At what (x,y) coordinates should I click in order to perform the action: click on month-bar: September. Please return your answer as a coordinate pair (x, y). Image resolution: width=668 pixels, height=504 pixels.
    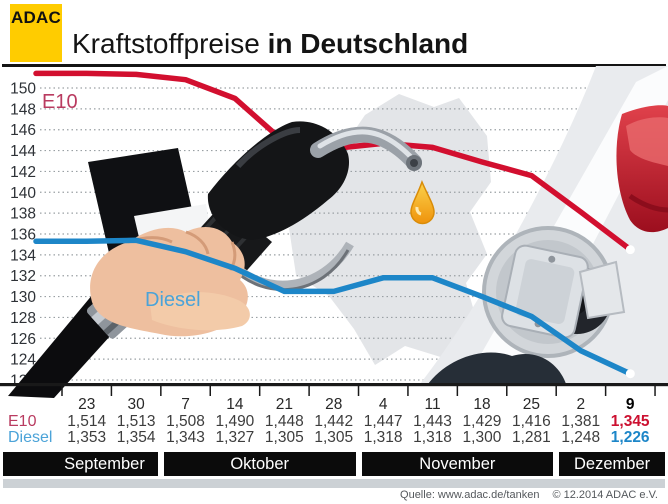
    Looking at the image, I should click on (80, 464).